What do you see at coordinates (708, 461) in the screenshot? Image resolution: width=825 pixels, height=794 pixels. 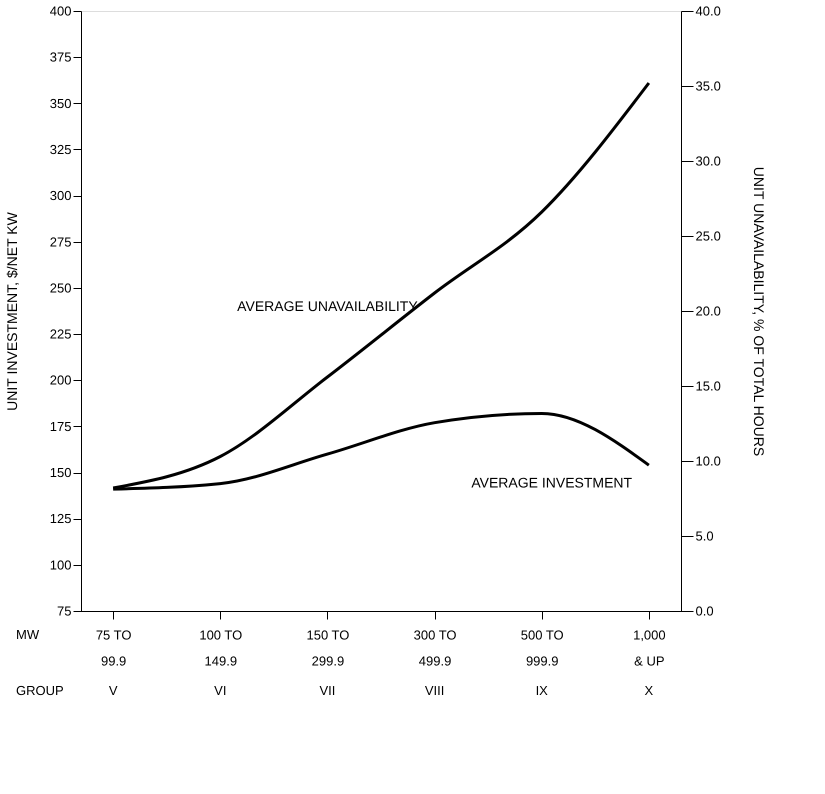 I see `y2-tick-label: 10.0` at bounding box center [708, 461].